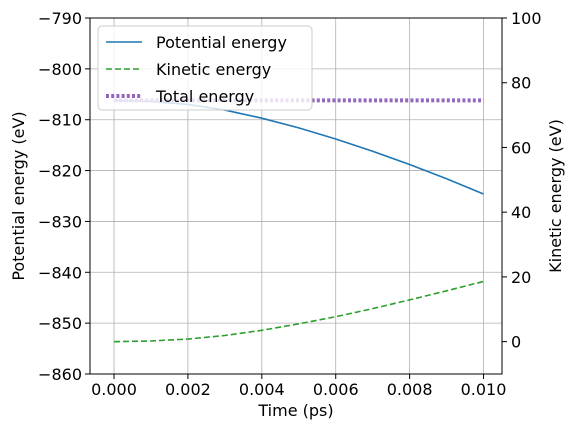  What do you see at coordinates (188, 389) in the screenshot?
I see `x-tick-label: 0.002` at bounding box center [188, 389].